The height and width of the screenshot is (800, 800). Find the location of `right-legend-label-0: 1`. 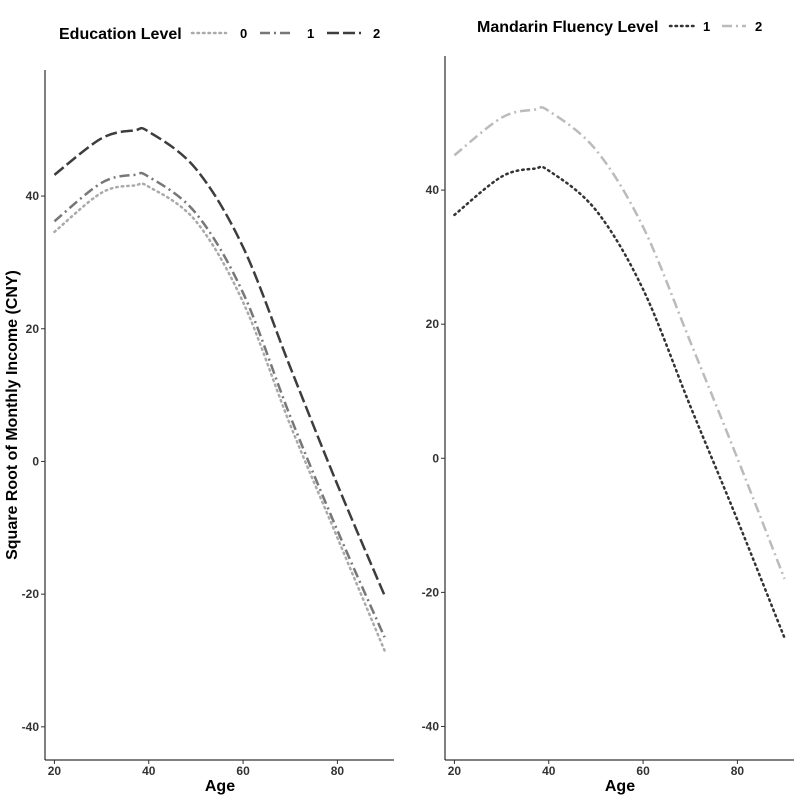

right-legend-label-0: 1 is located at coordinates (706, 26).